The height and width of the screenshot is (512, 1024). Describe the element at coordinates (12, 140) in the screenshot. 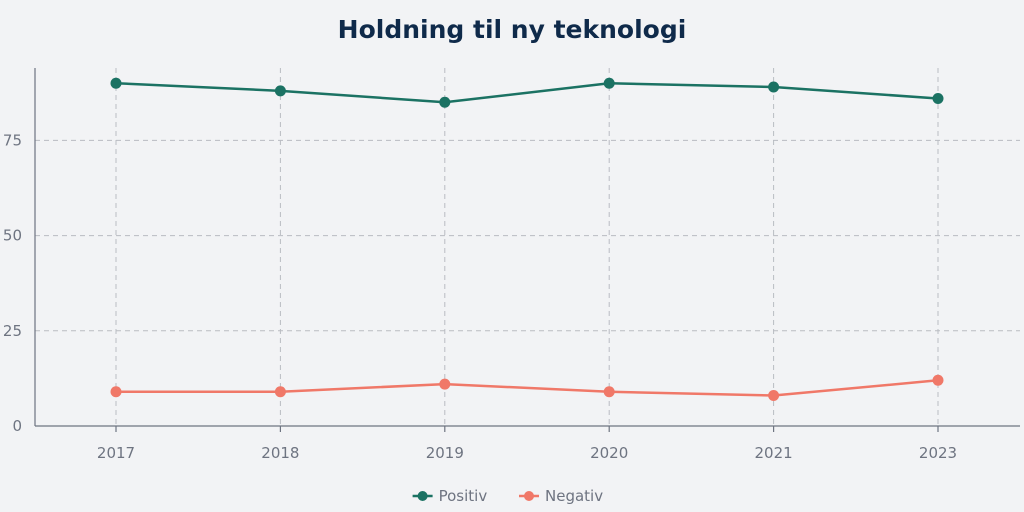

I see `y-tick-label: 75` at that location.